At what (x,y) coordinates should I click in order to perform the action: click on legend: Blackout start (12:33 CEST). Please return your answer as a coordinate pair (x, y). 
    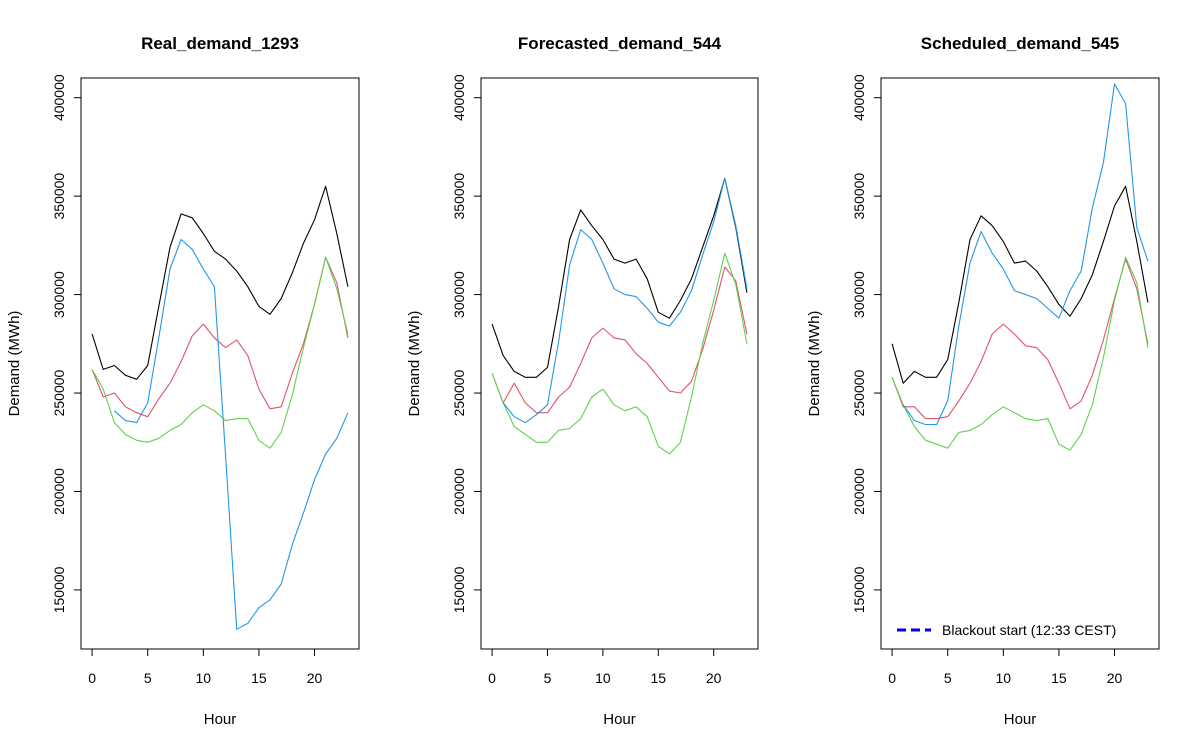
    Looking at the image, I should click on (1006, 630).